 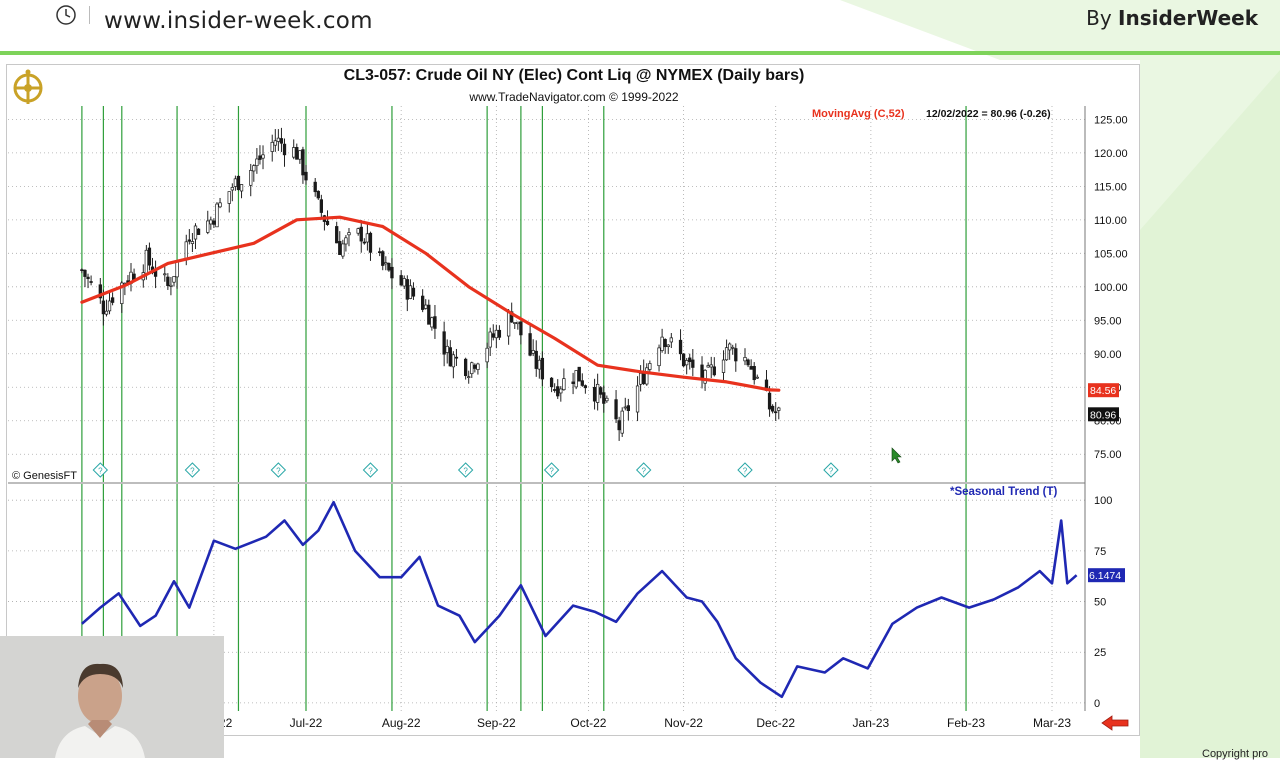 What do you see at coordinates (1115, 723) in the screenshot?
I see `scroll-left-arrow-icon` at bounding box center [1115, 723].